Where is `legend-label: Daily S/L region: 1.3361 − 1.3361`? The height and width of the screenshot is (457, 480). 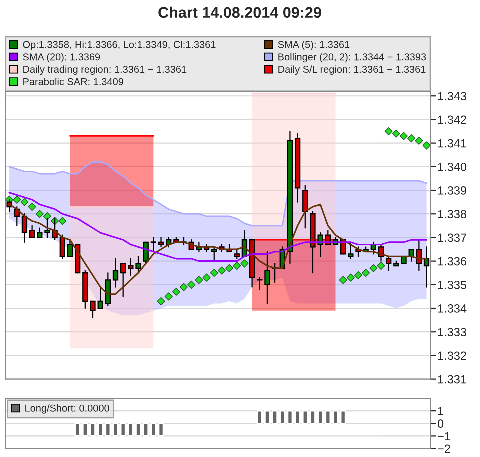
legend-label: Daily S/L region: 1.3361 − 1.3361 is located at coordinates (352, 71).